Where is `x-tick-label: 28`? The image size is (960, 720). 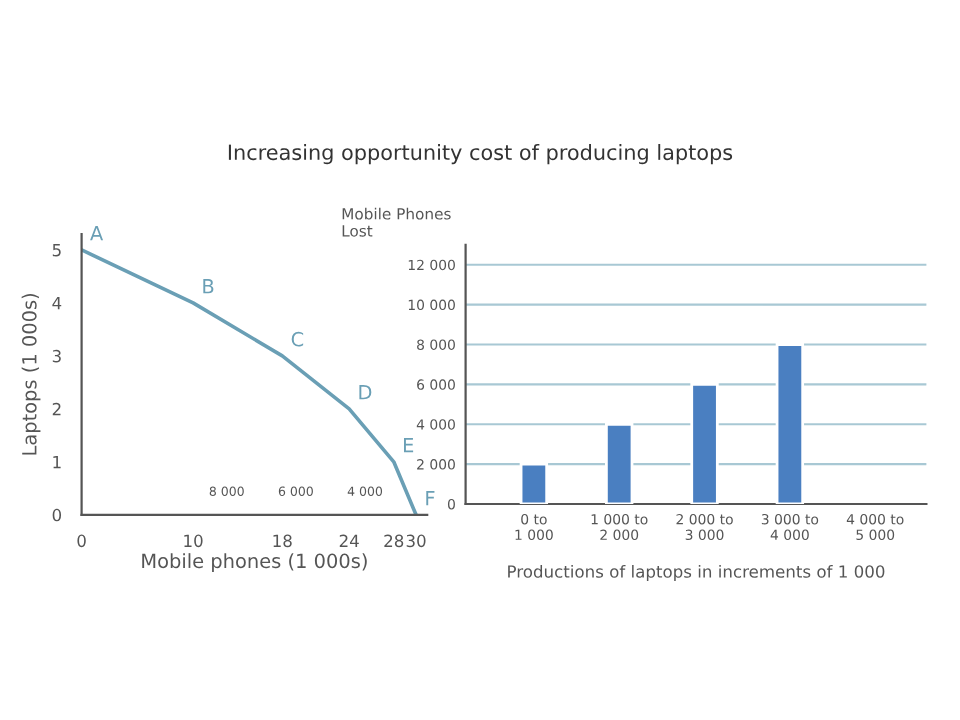
x-tick-label: 28 is located at coordinates (394, 541).